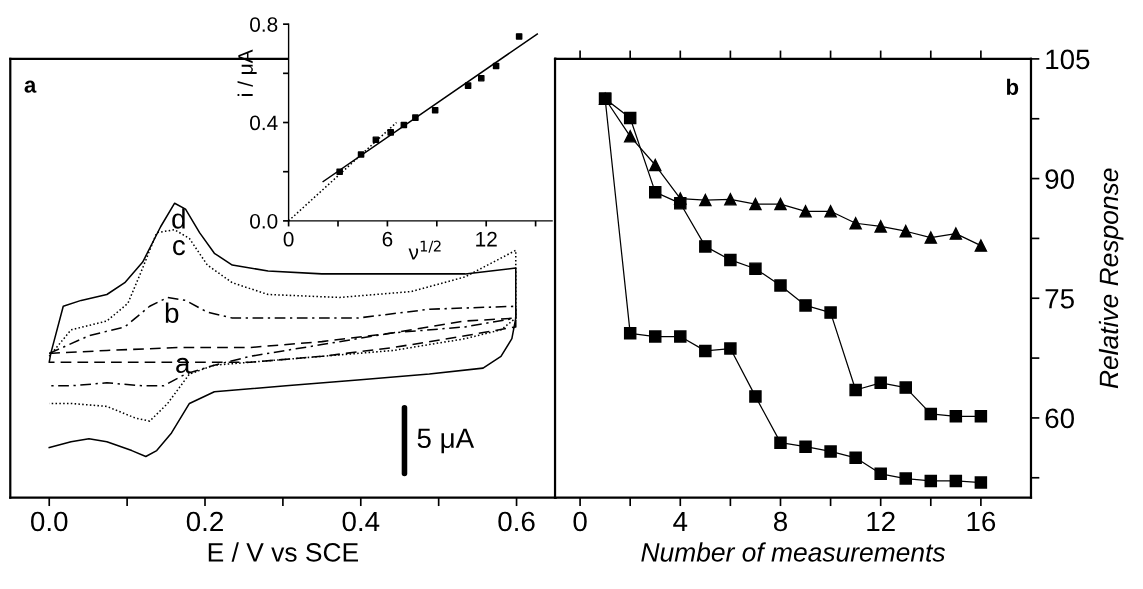 This screenshot has width=1143, height=589. Describe the element at coordinates (204, 521) in the screenshot. I see `x-tick-label: 0.2` at that location.